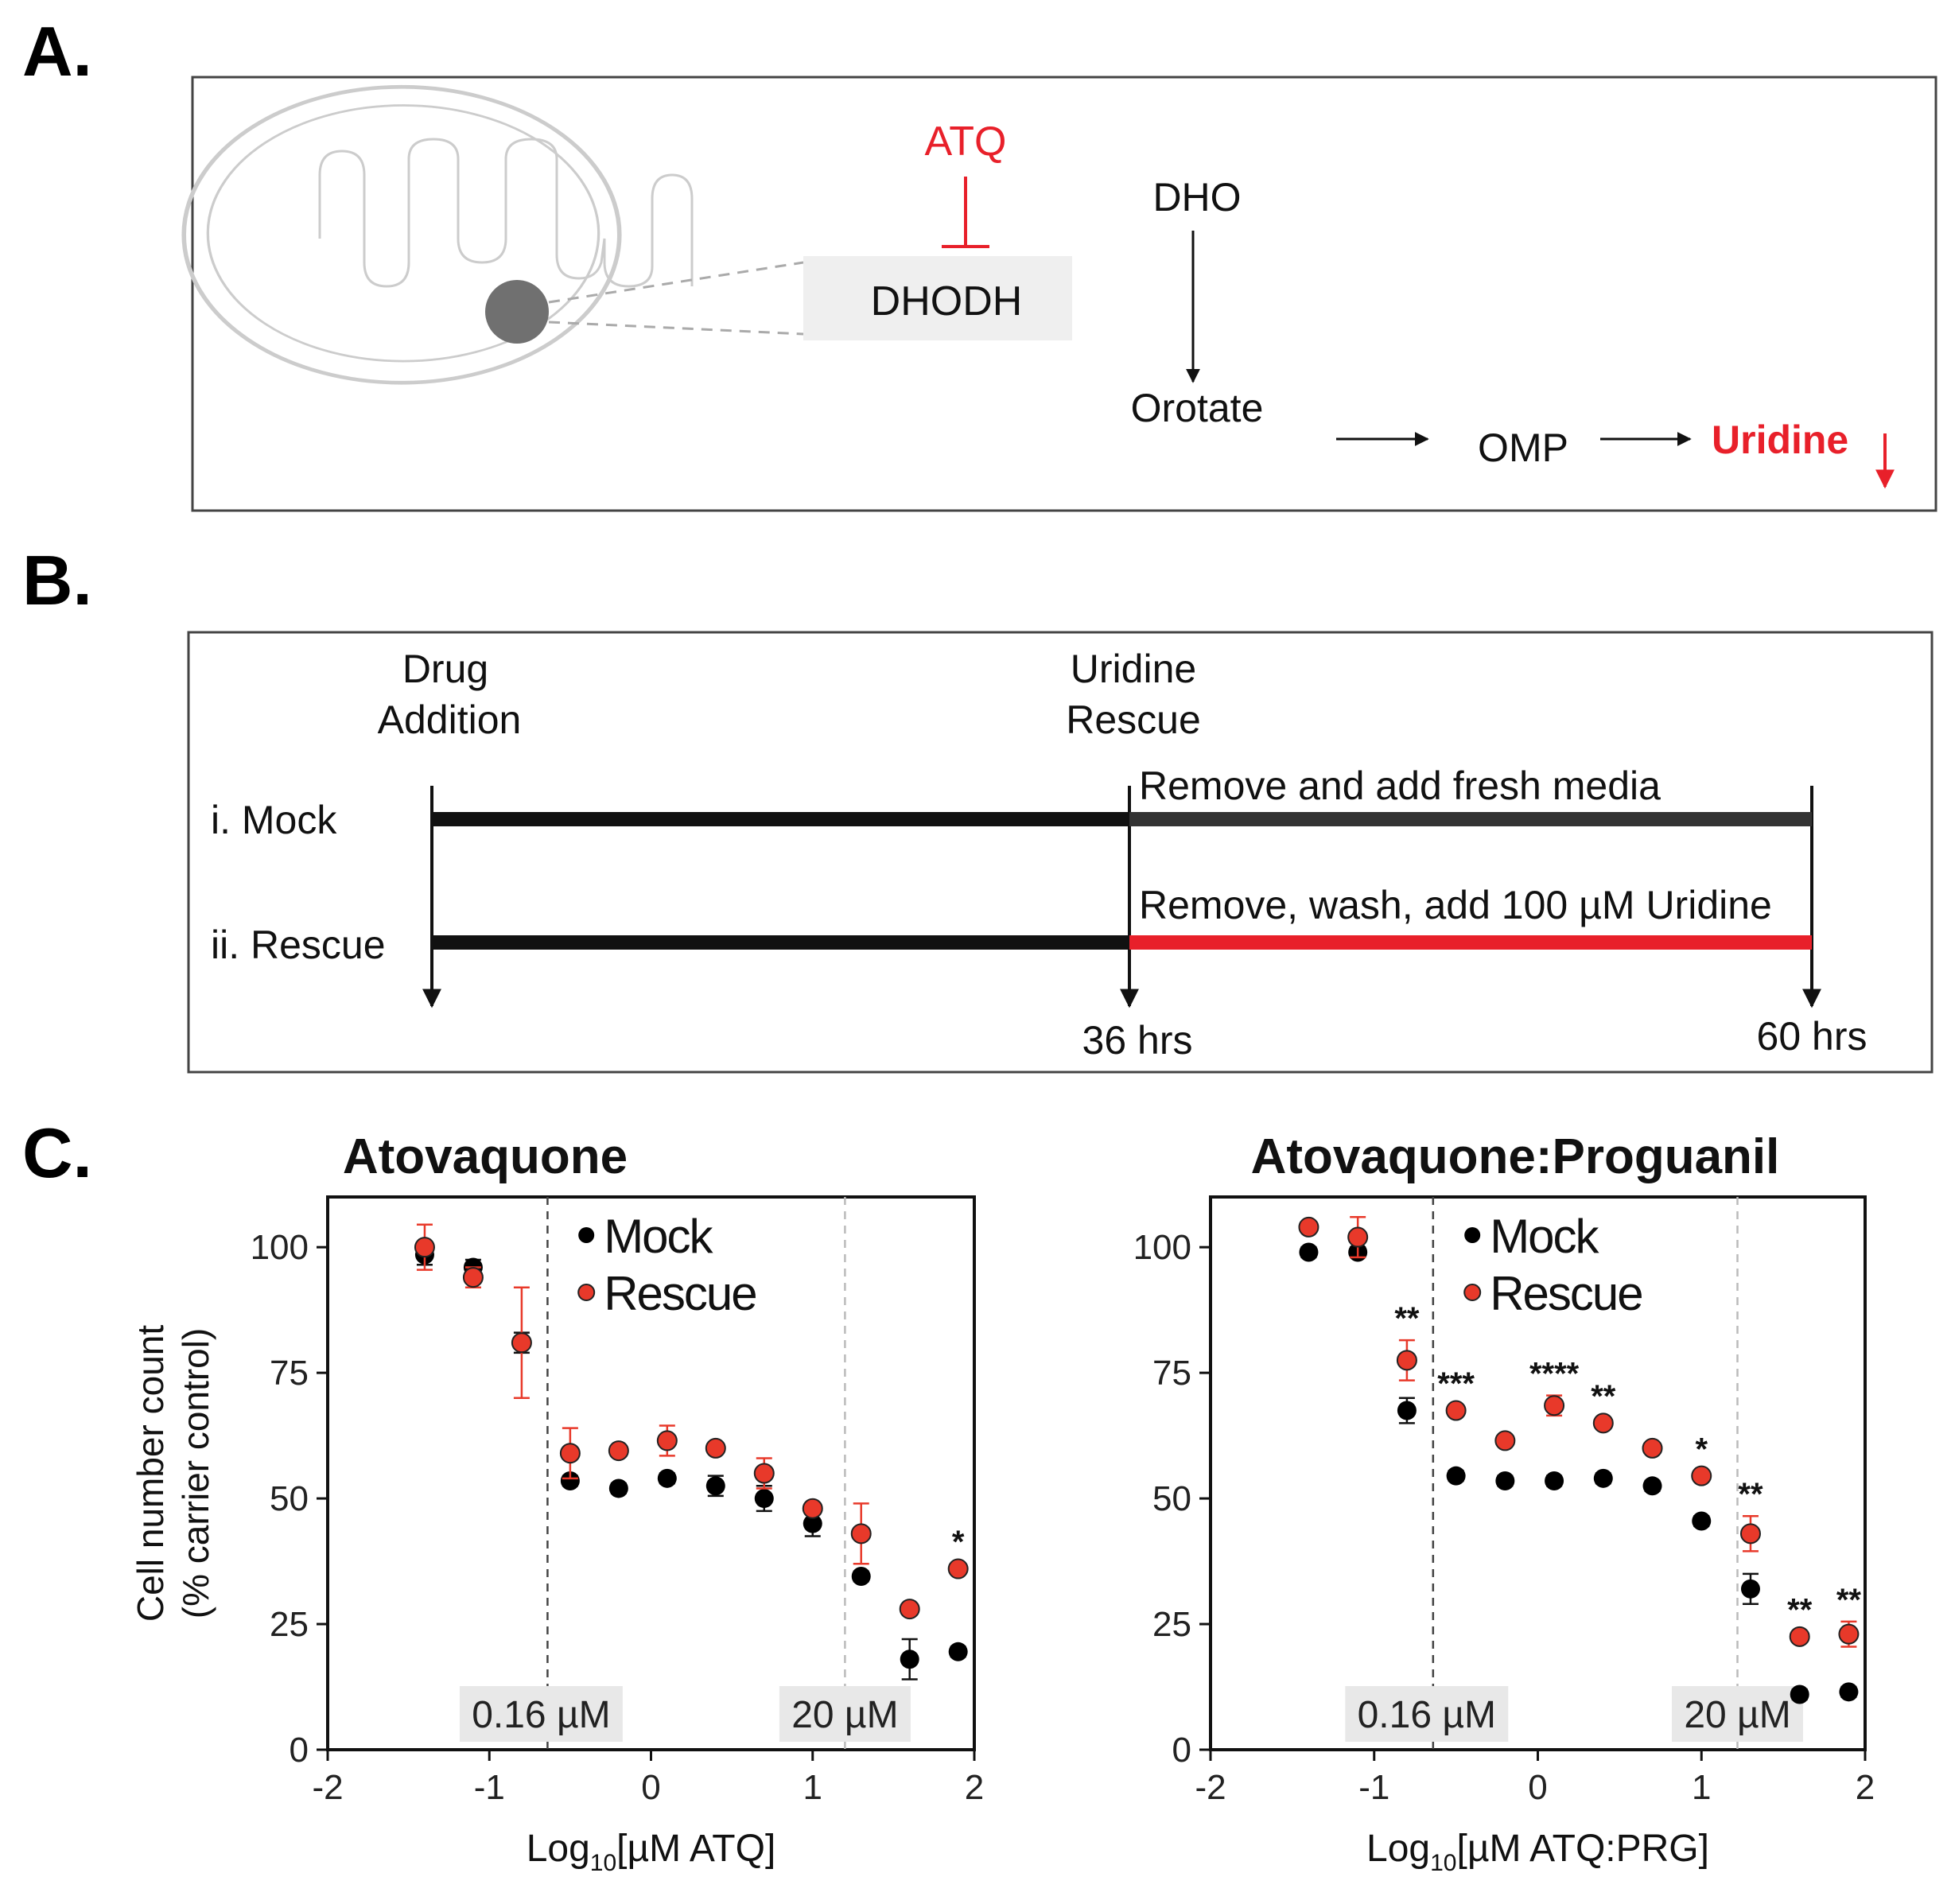 This screenshot has height=1904, width=1951. Describe the element at coordinates (298, 945) in the screenshot. I see `rescue-row-label: ii. Rescue` at that location.